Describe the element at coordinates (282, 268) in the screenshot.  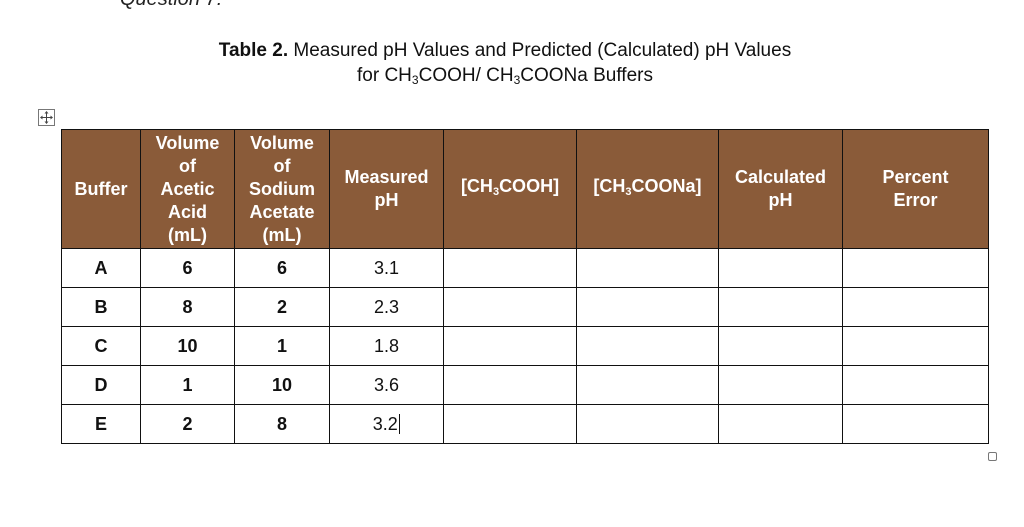
I see `cell-sodium-acetate-ml: 6` at that location.